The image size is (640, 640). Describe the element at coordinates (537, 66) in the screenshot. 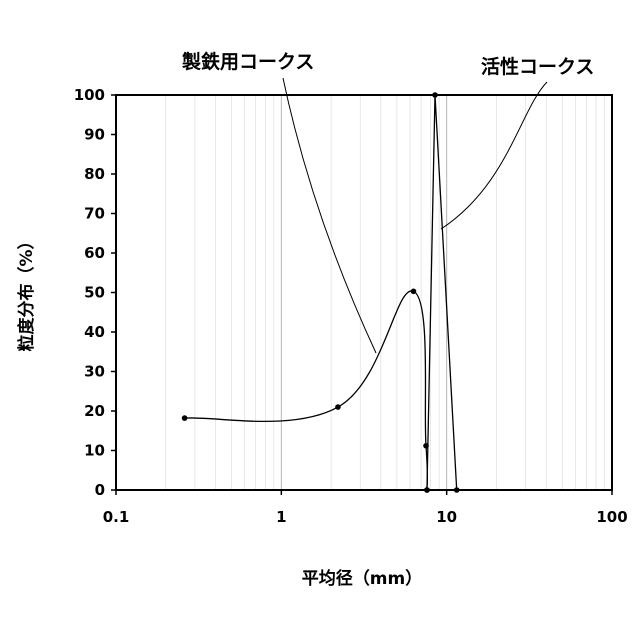

I see `annotation-active-coke: 活性コークス` at that location.